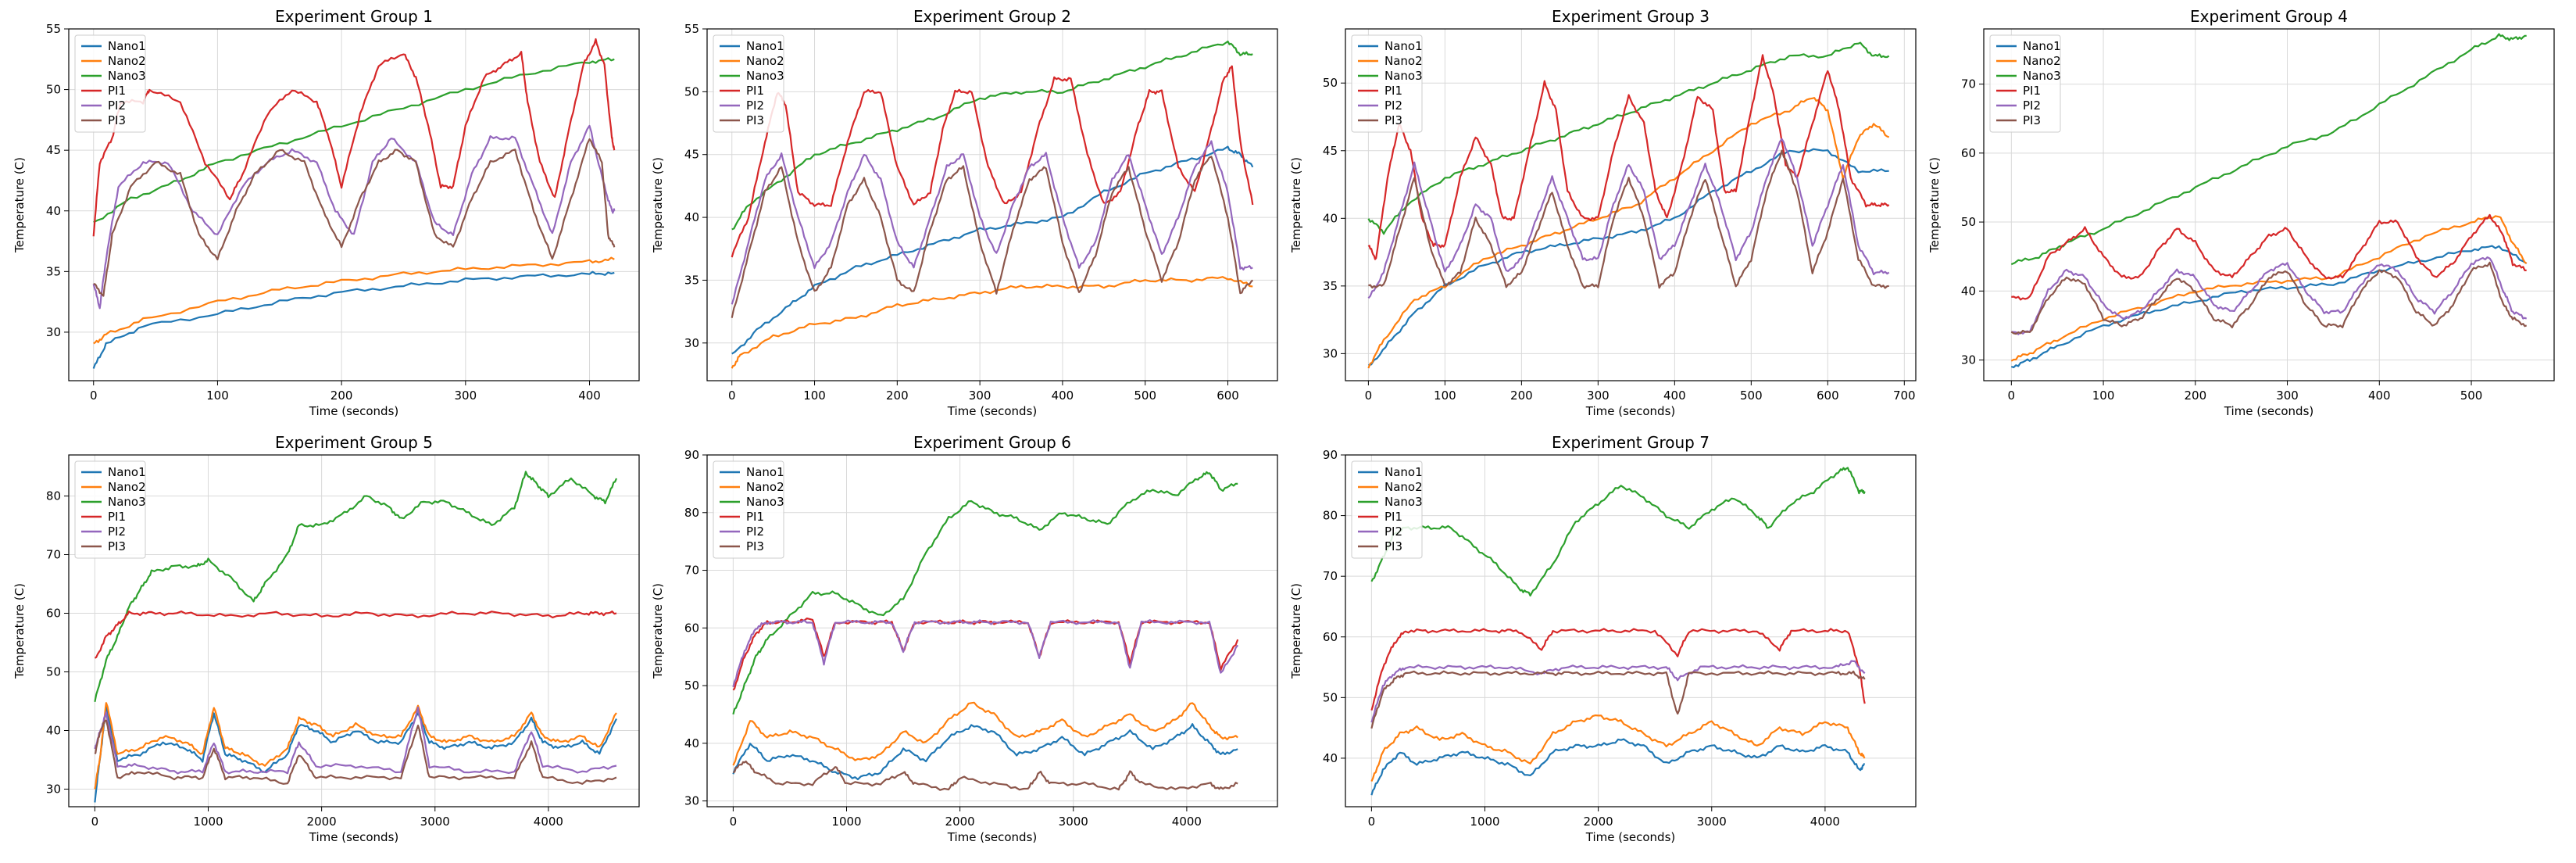 This screenshot has width=2576, height=863. I want to click on x-tick-label: 700, so click(1905, 396).